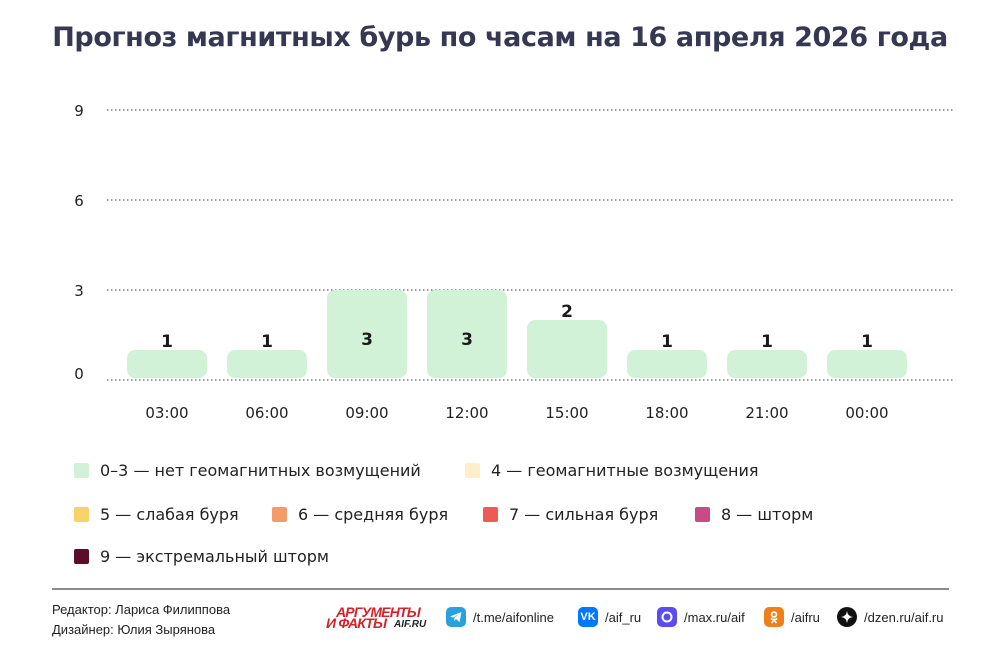  I want to click on social-odnoklassniki-link: /aifru, so click(805, 617).